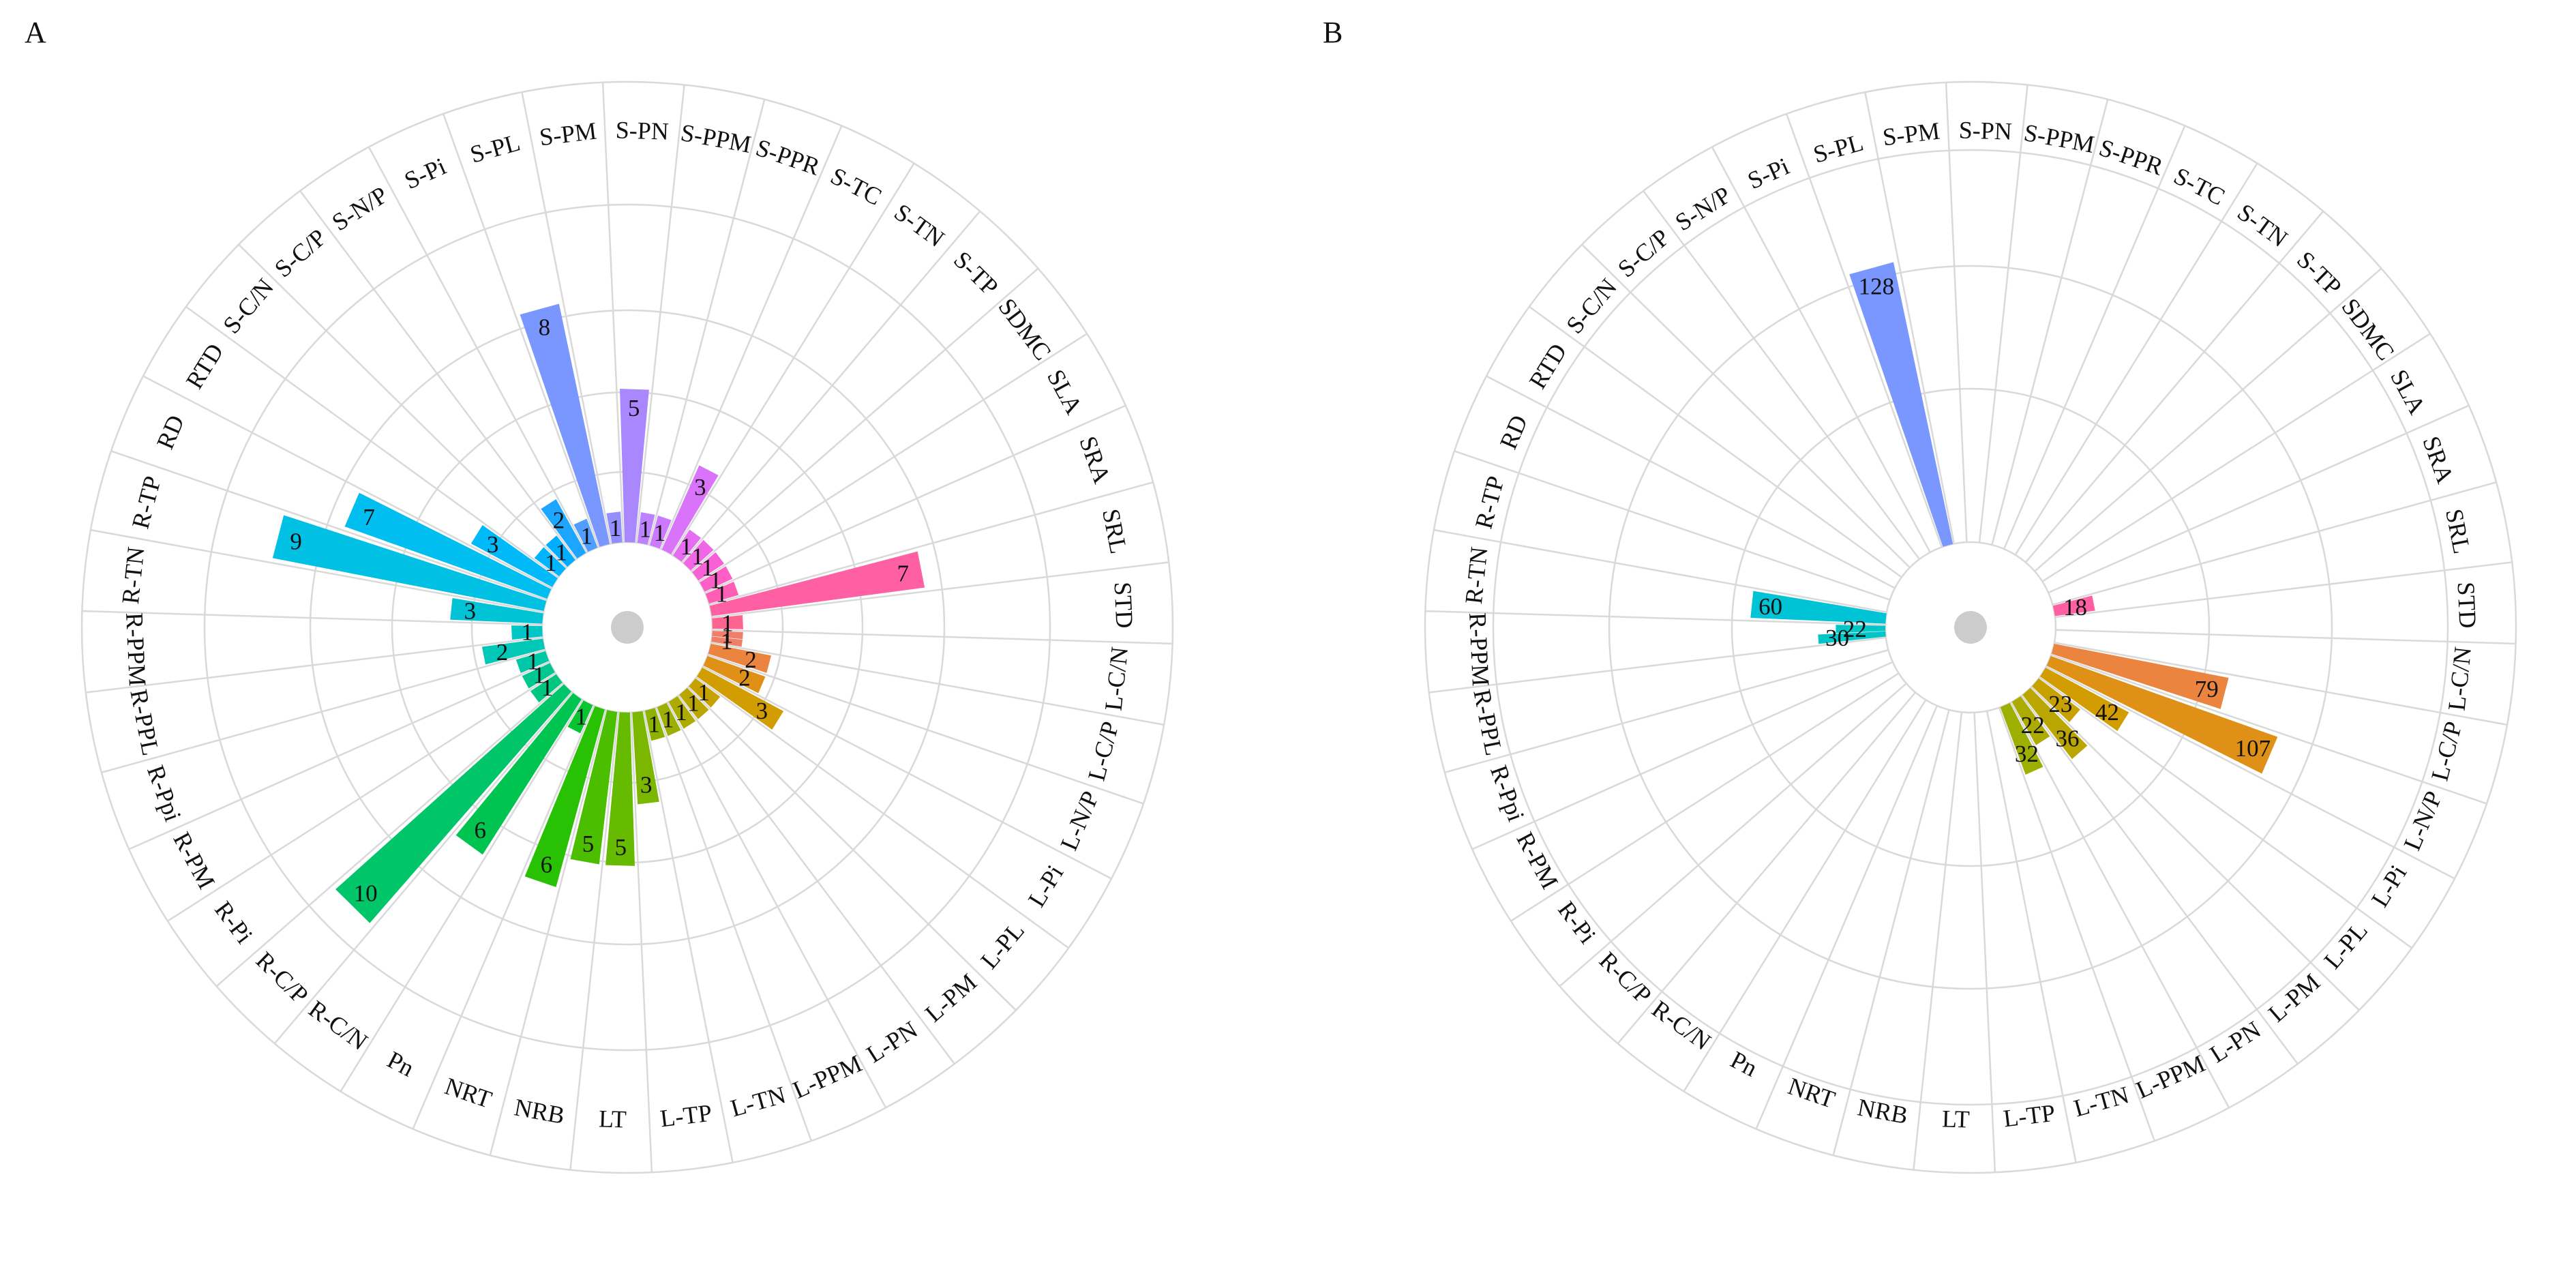 This screenshot has width=2576, height=1267. I want to click on value-label: 36, so click(2067, 739).